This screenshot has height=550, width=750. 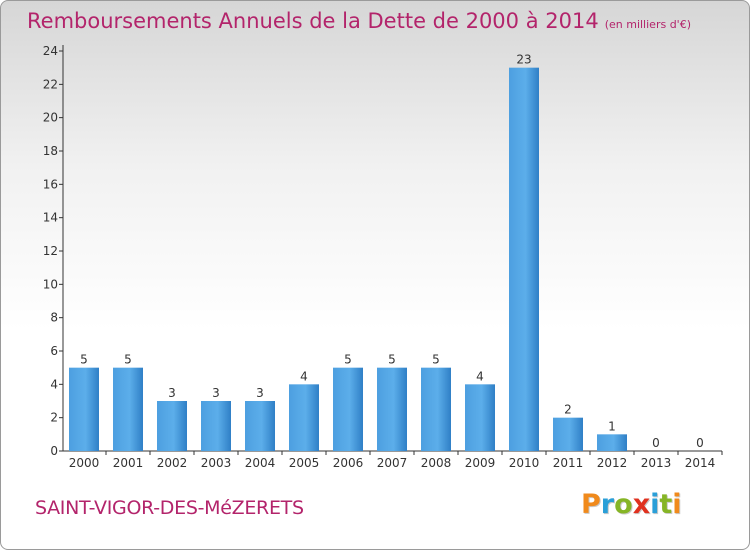 What do you see at coordinates (700, 463) in the screenshot?
I see `x-tick-label: 2014` at bounding box center [700, 463].